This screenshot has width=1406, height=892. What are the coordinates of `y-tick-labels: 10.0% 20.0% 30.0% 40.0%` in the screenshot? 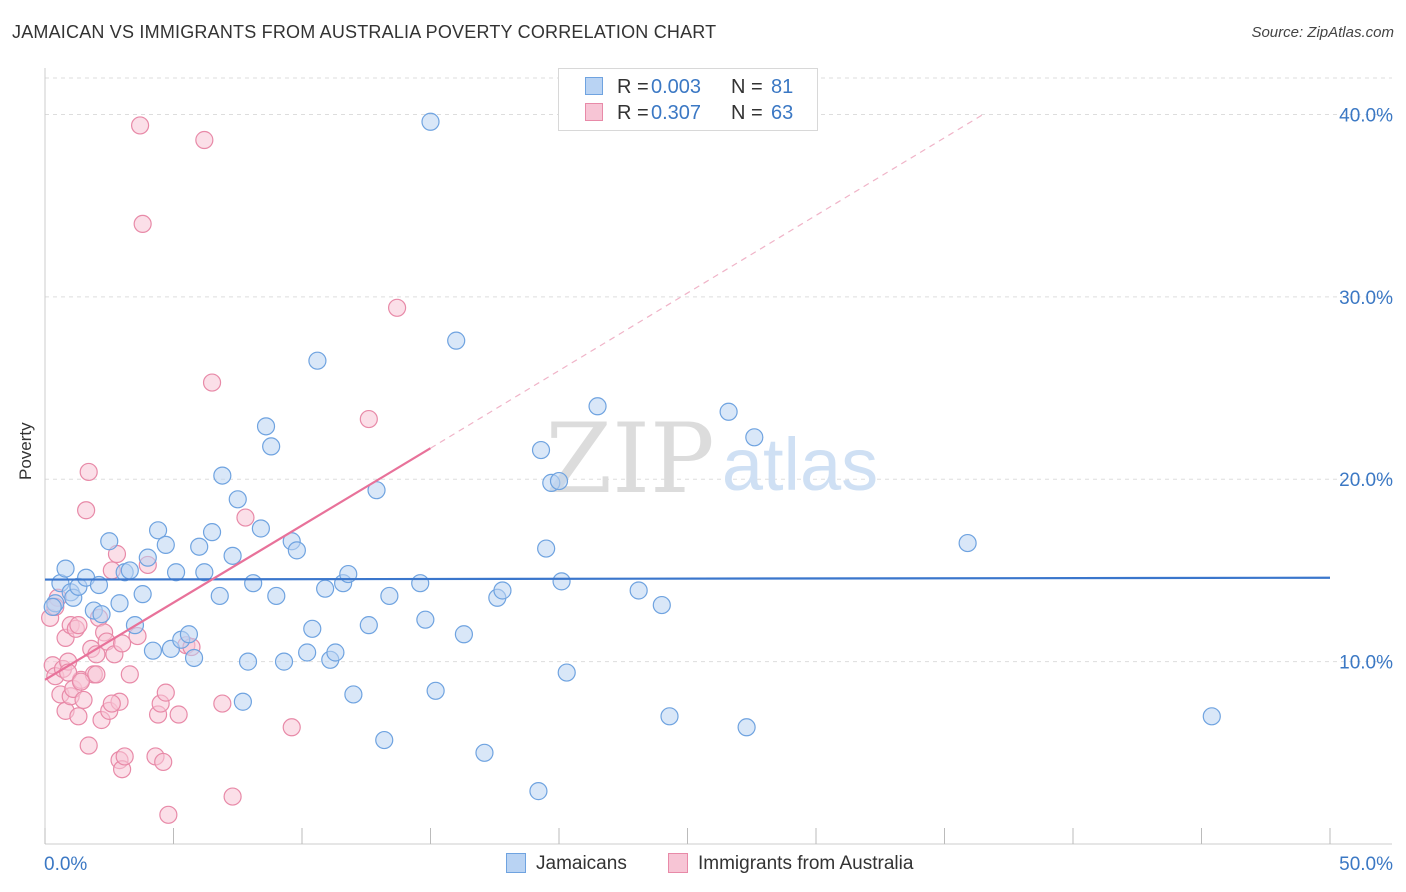 It's located at (1366, 389).